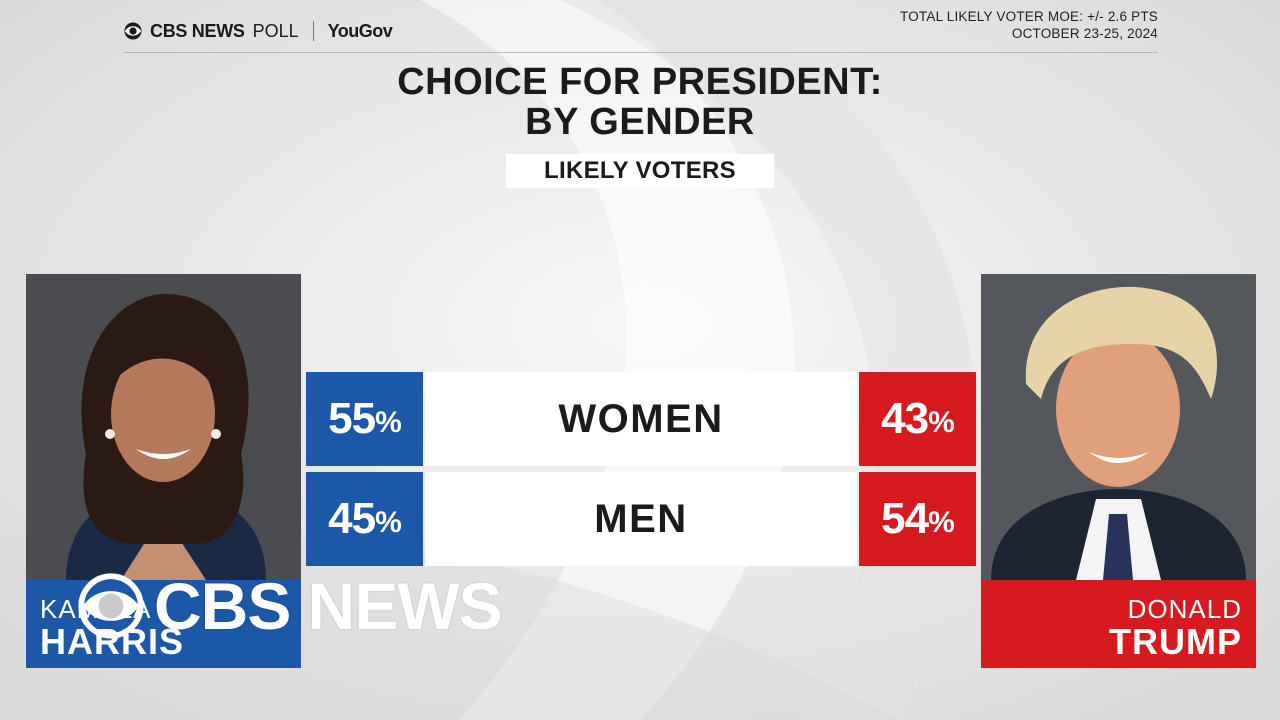 The height and width of the screenshot is (720, 1280). I want to click on header-divider, so click(641, 52).